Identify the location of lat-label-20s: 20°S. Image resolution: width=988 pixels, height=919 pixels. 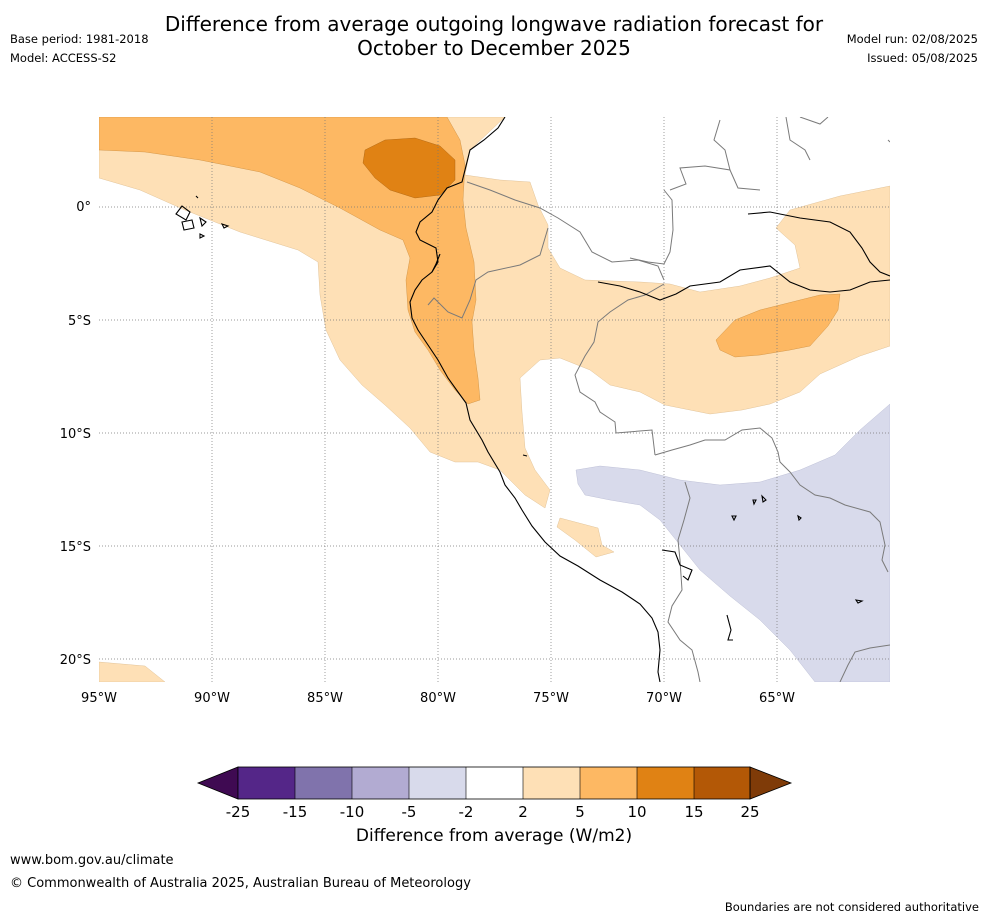
(75, 660).